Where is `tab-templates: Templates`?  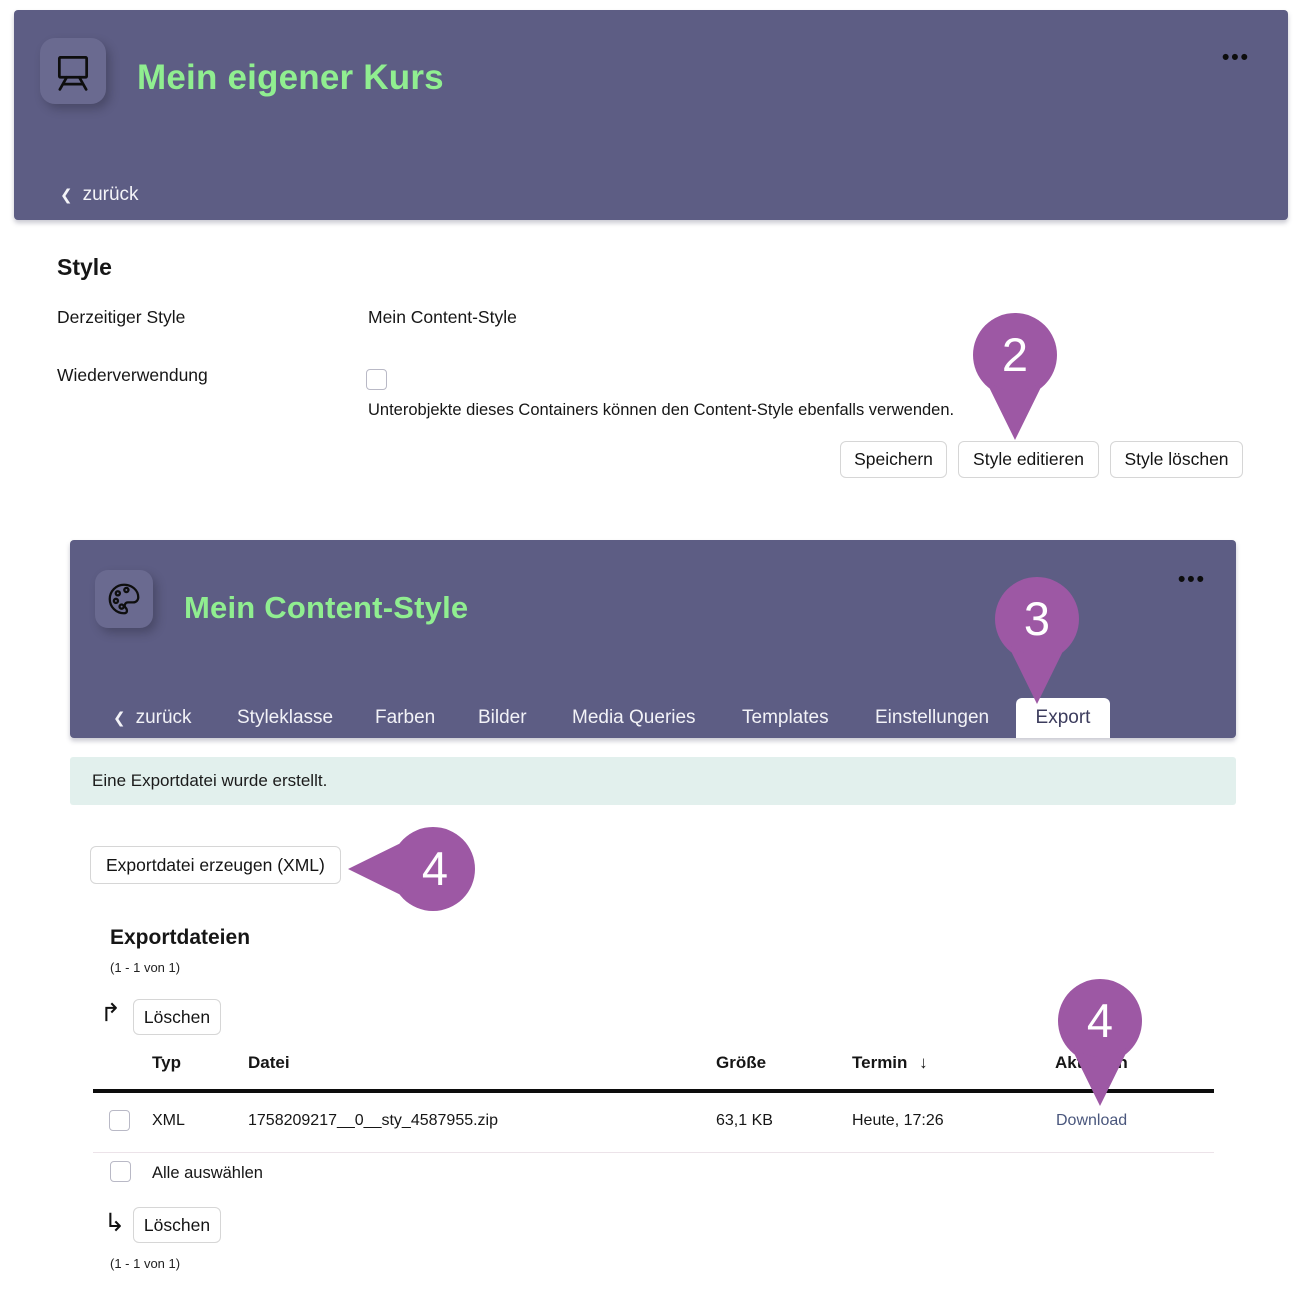
tab-templates: Templates is located at coordinates (785, 718).